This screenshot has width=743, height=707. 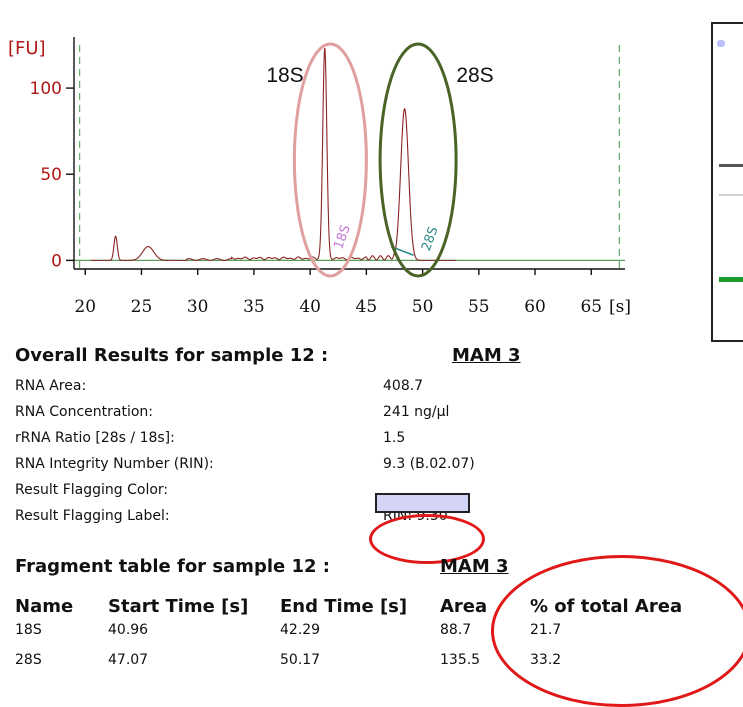 I want to click on x-tick-label-60: 60, so click(x=535, y=307).